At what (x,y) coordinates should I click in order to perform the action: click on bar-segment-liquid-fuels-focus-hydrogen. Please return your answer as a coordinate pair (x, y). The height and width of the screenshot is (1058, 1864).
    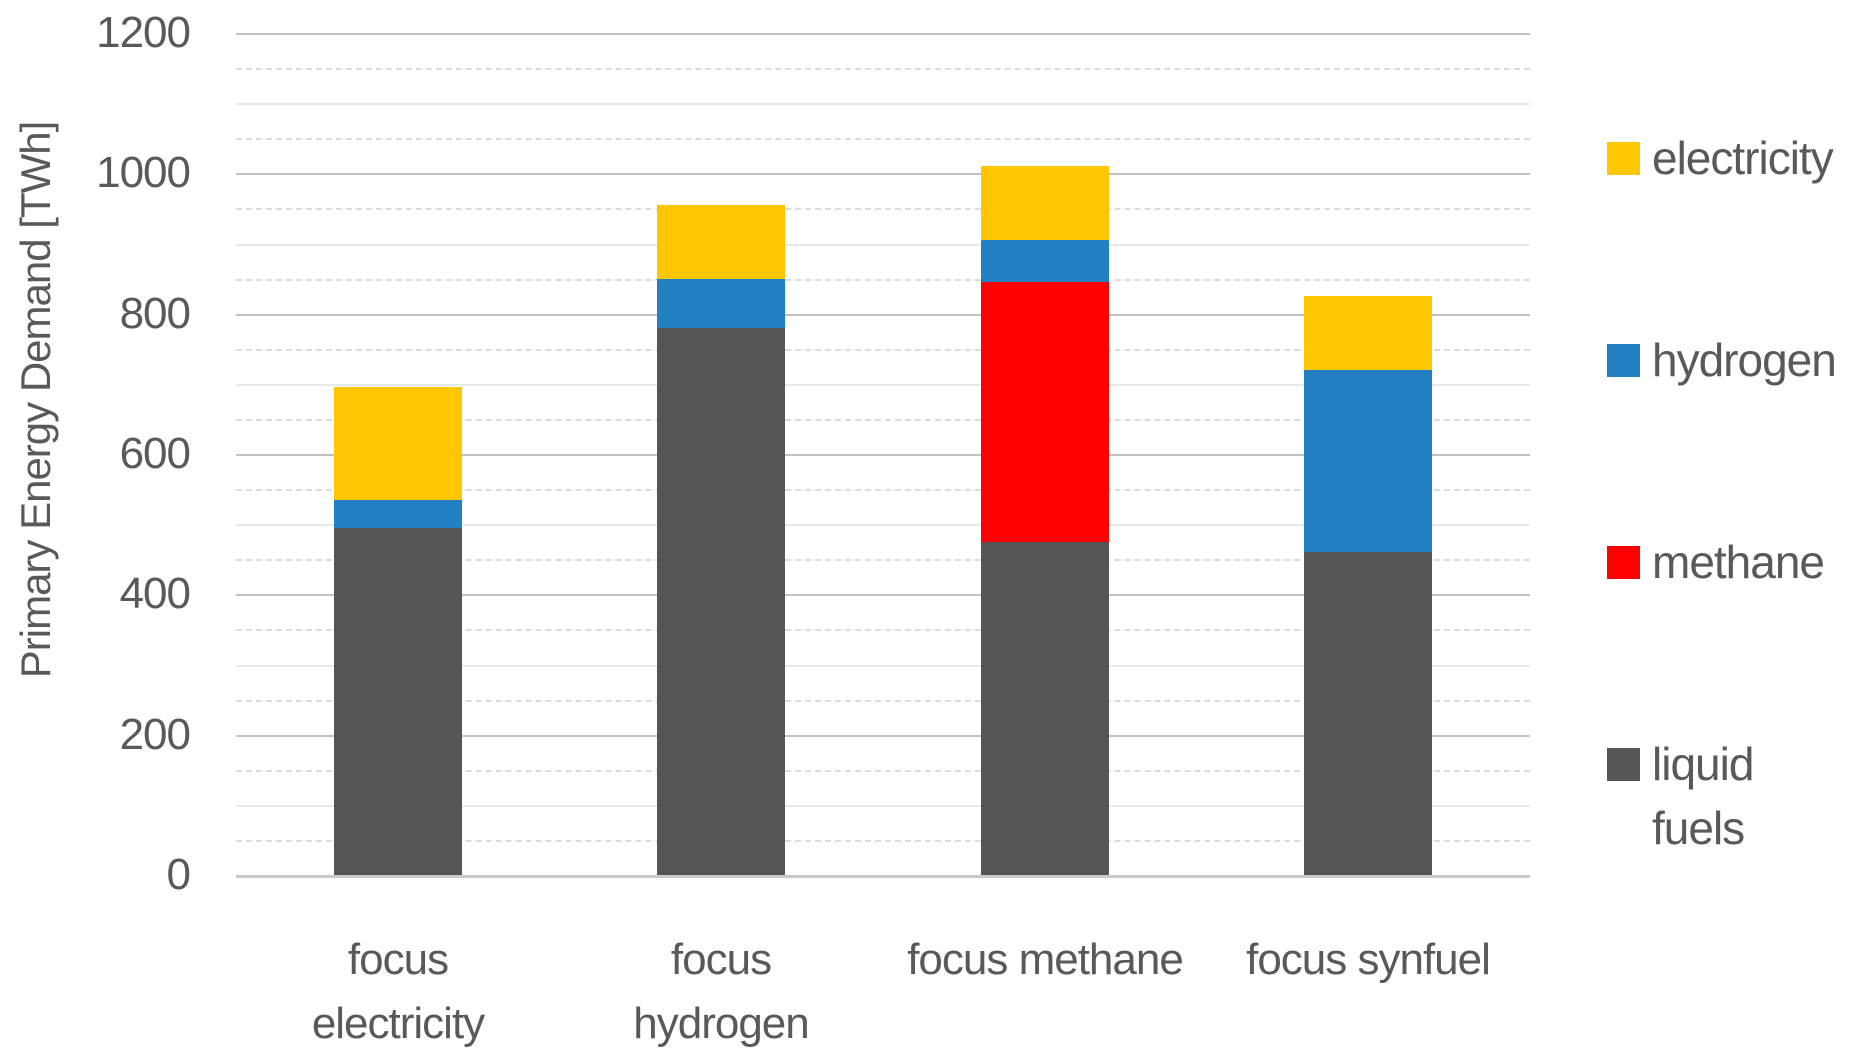
    Looking at the image, I should click on (721, 601).